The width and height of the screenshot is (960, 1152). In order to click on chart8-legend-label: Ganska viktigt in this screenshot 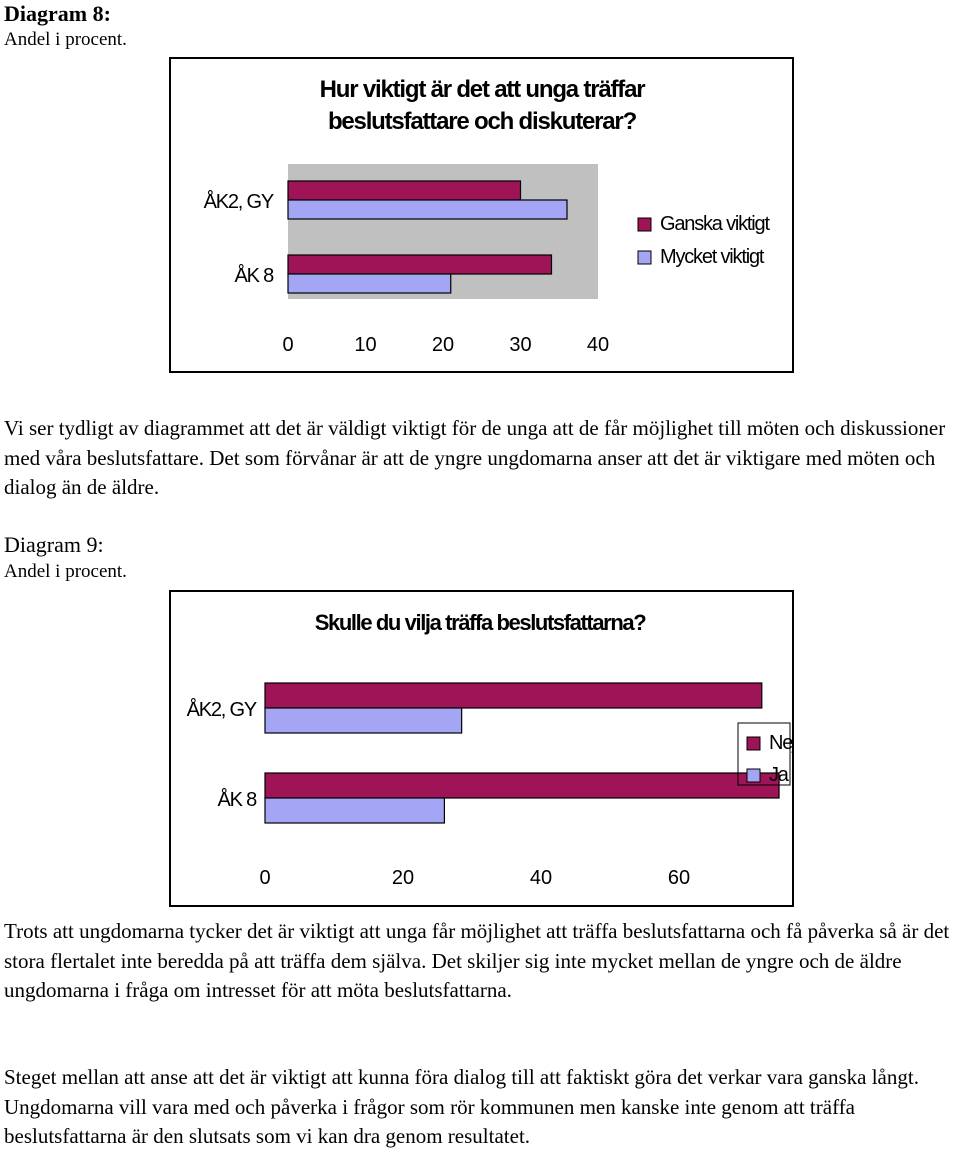, I will do `click(715, 224)`.